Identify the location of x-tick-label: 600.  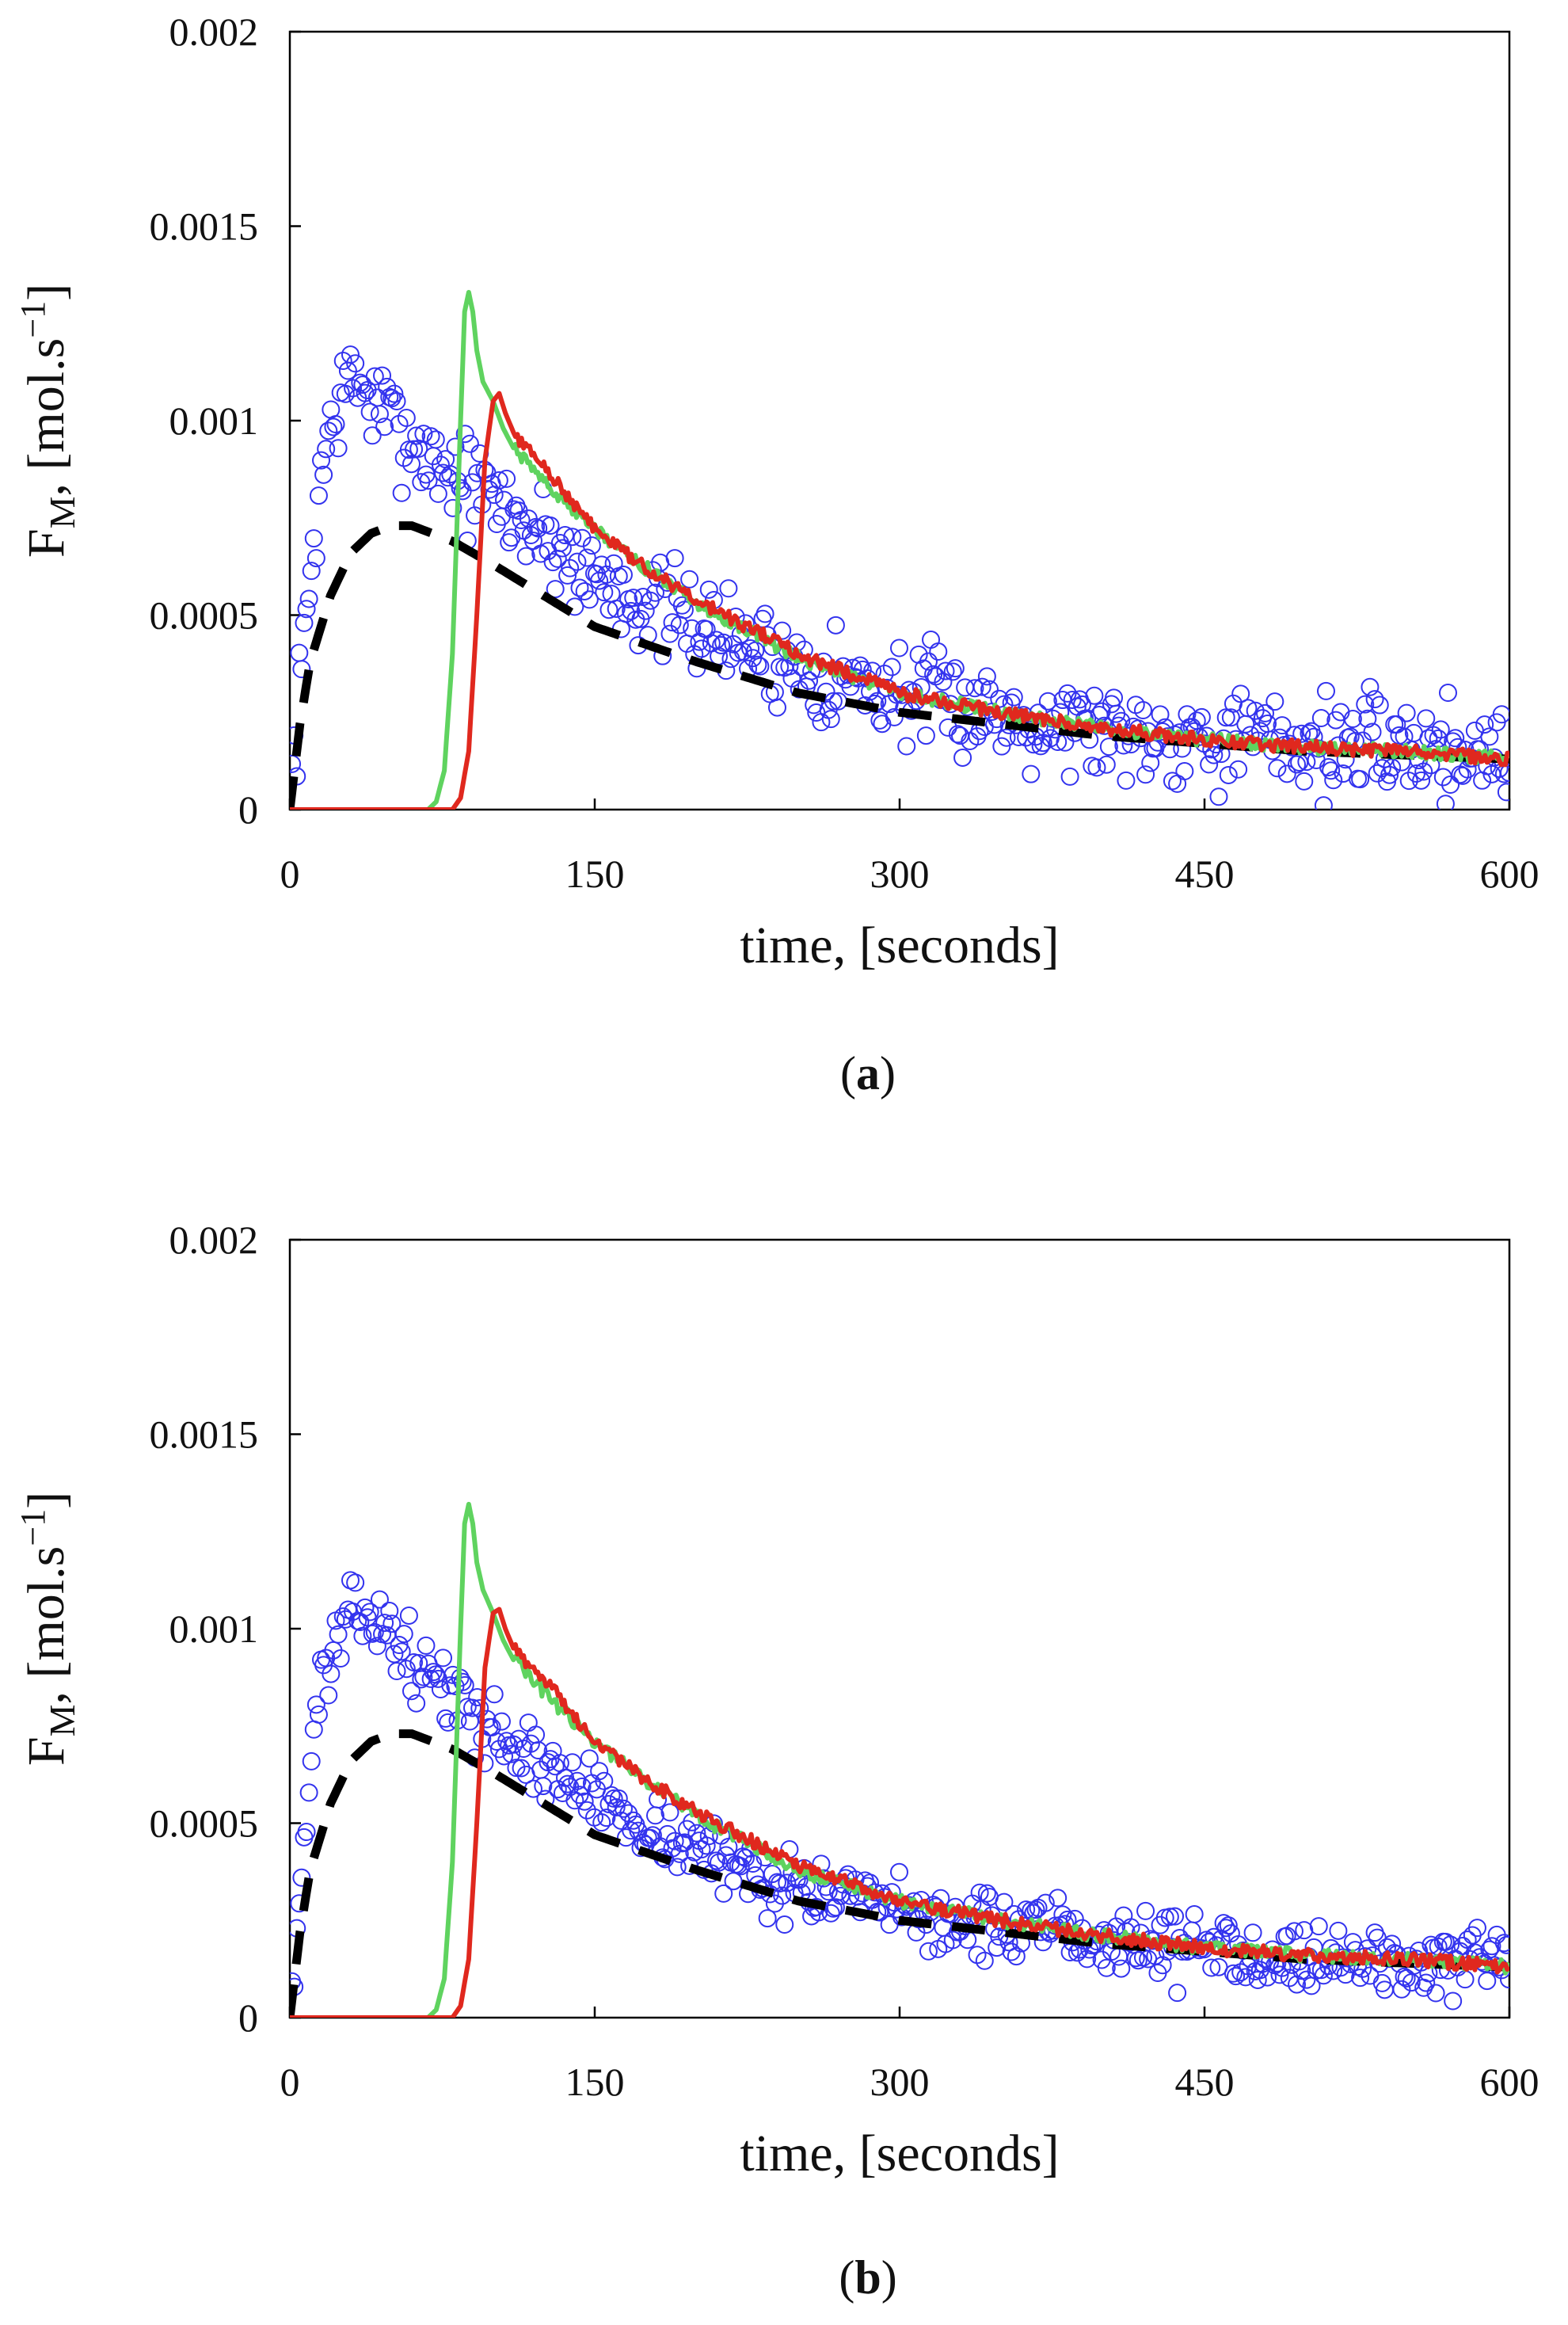
(1509, 874).